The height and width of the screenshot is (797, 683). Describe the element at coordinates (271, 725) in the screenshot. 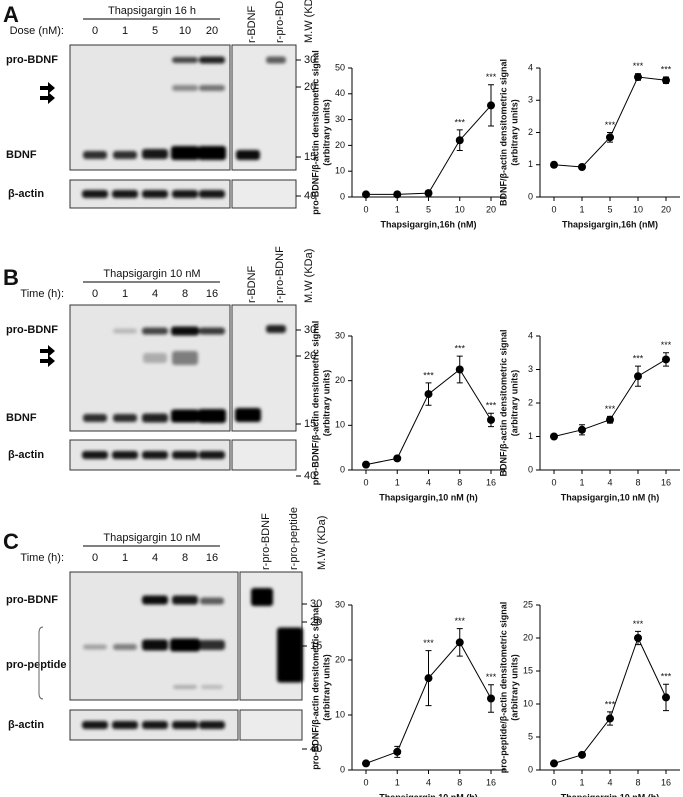

I see `actin-blot-standards` at that location.